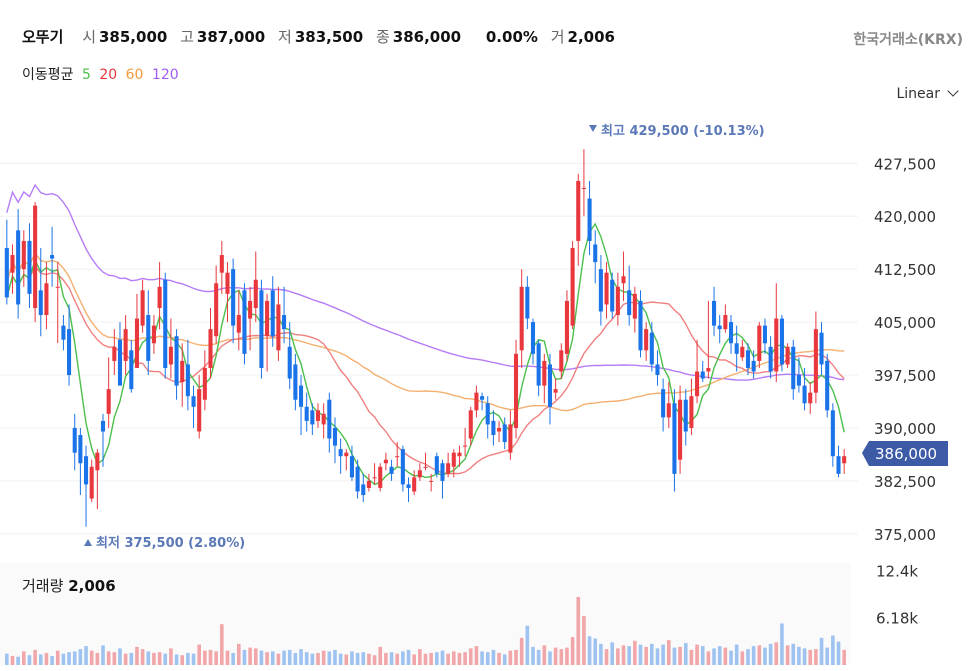  I want to click on price-tag-shape, so click(905, 453).